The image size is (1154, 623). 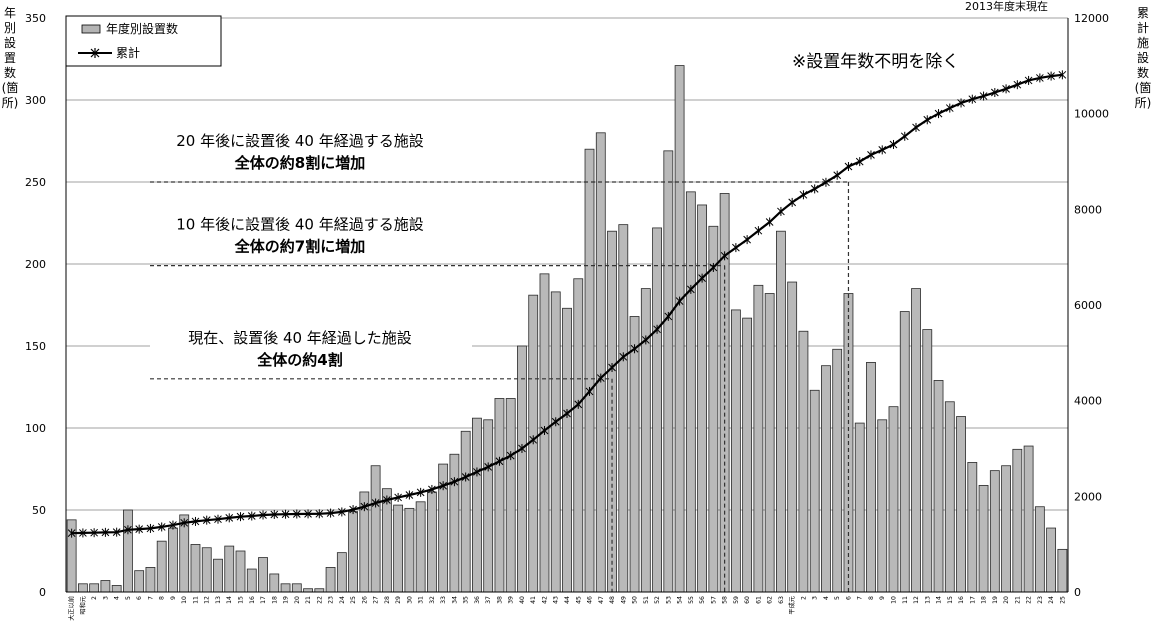 What do you see at coordinates (488, 600) in the screenshot?
I see `x-tick-label: 37` at bounding box center [488, 600].